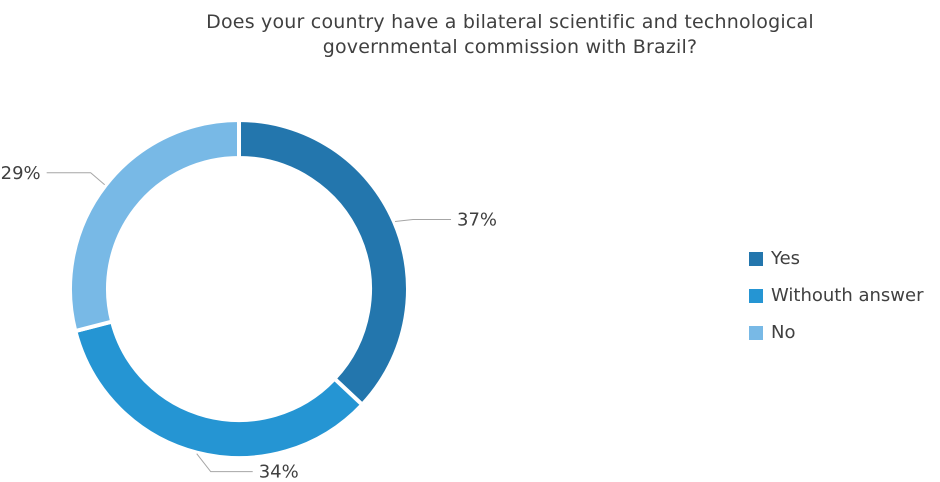 The width and height of the screenshot is (940, 482). I want to click on donut-slice-no, so click(154, 225).